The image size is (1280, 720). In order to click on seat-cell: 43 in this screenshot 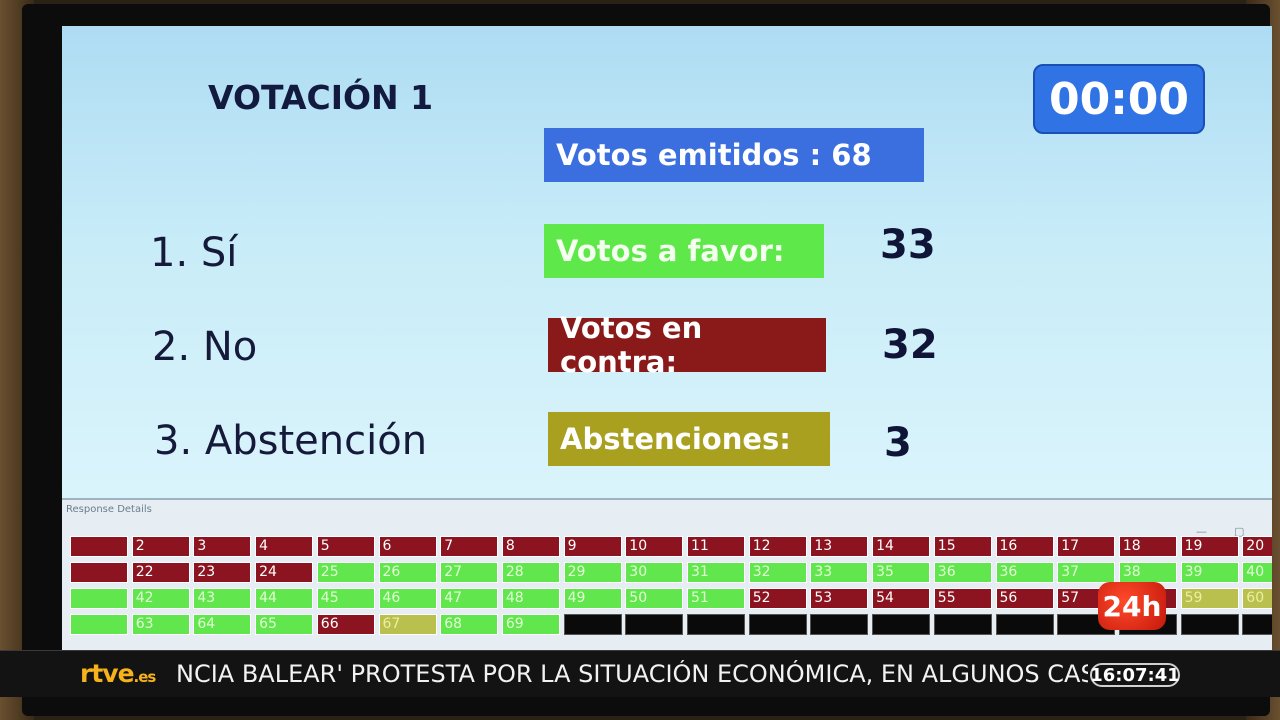, I will do `click(222, 598)`.